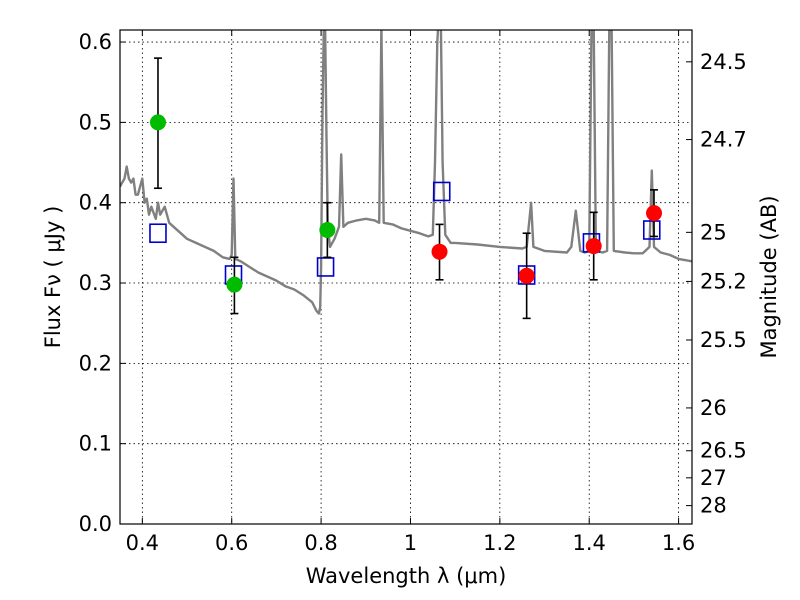 This screenshot has width=800, height=600. Describe the element at coordinates (723, 62) in the screenshot. I see `right-tick-label: 24.5` at that location.